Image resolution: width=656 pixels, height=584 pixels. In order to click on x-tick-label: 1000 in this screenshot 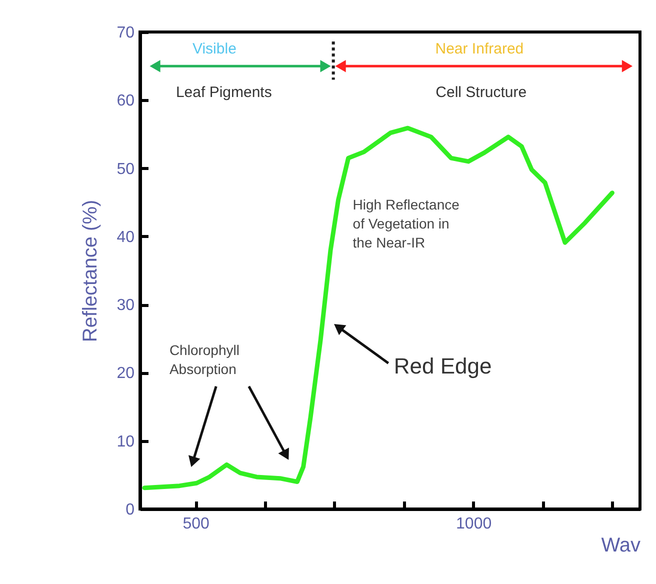, I will do `click(474, 524)`.